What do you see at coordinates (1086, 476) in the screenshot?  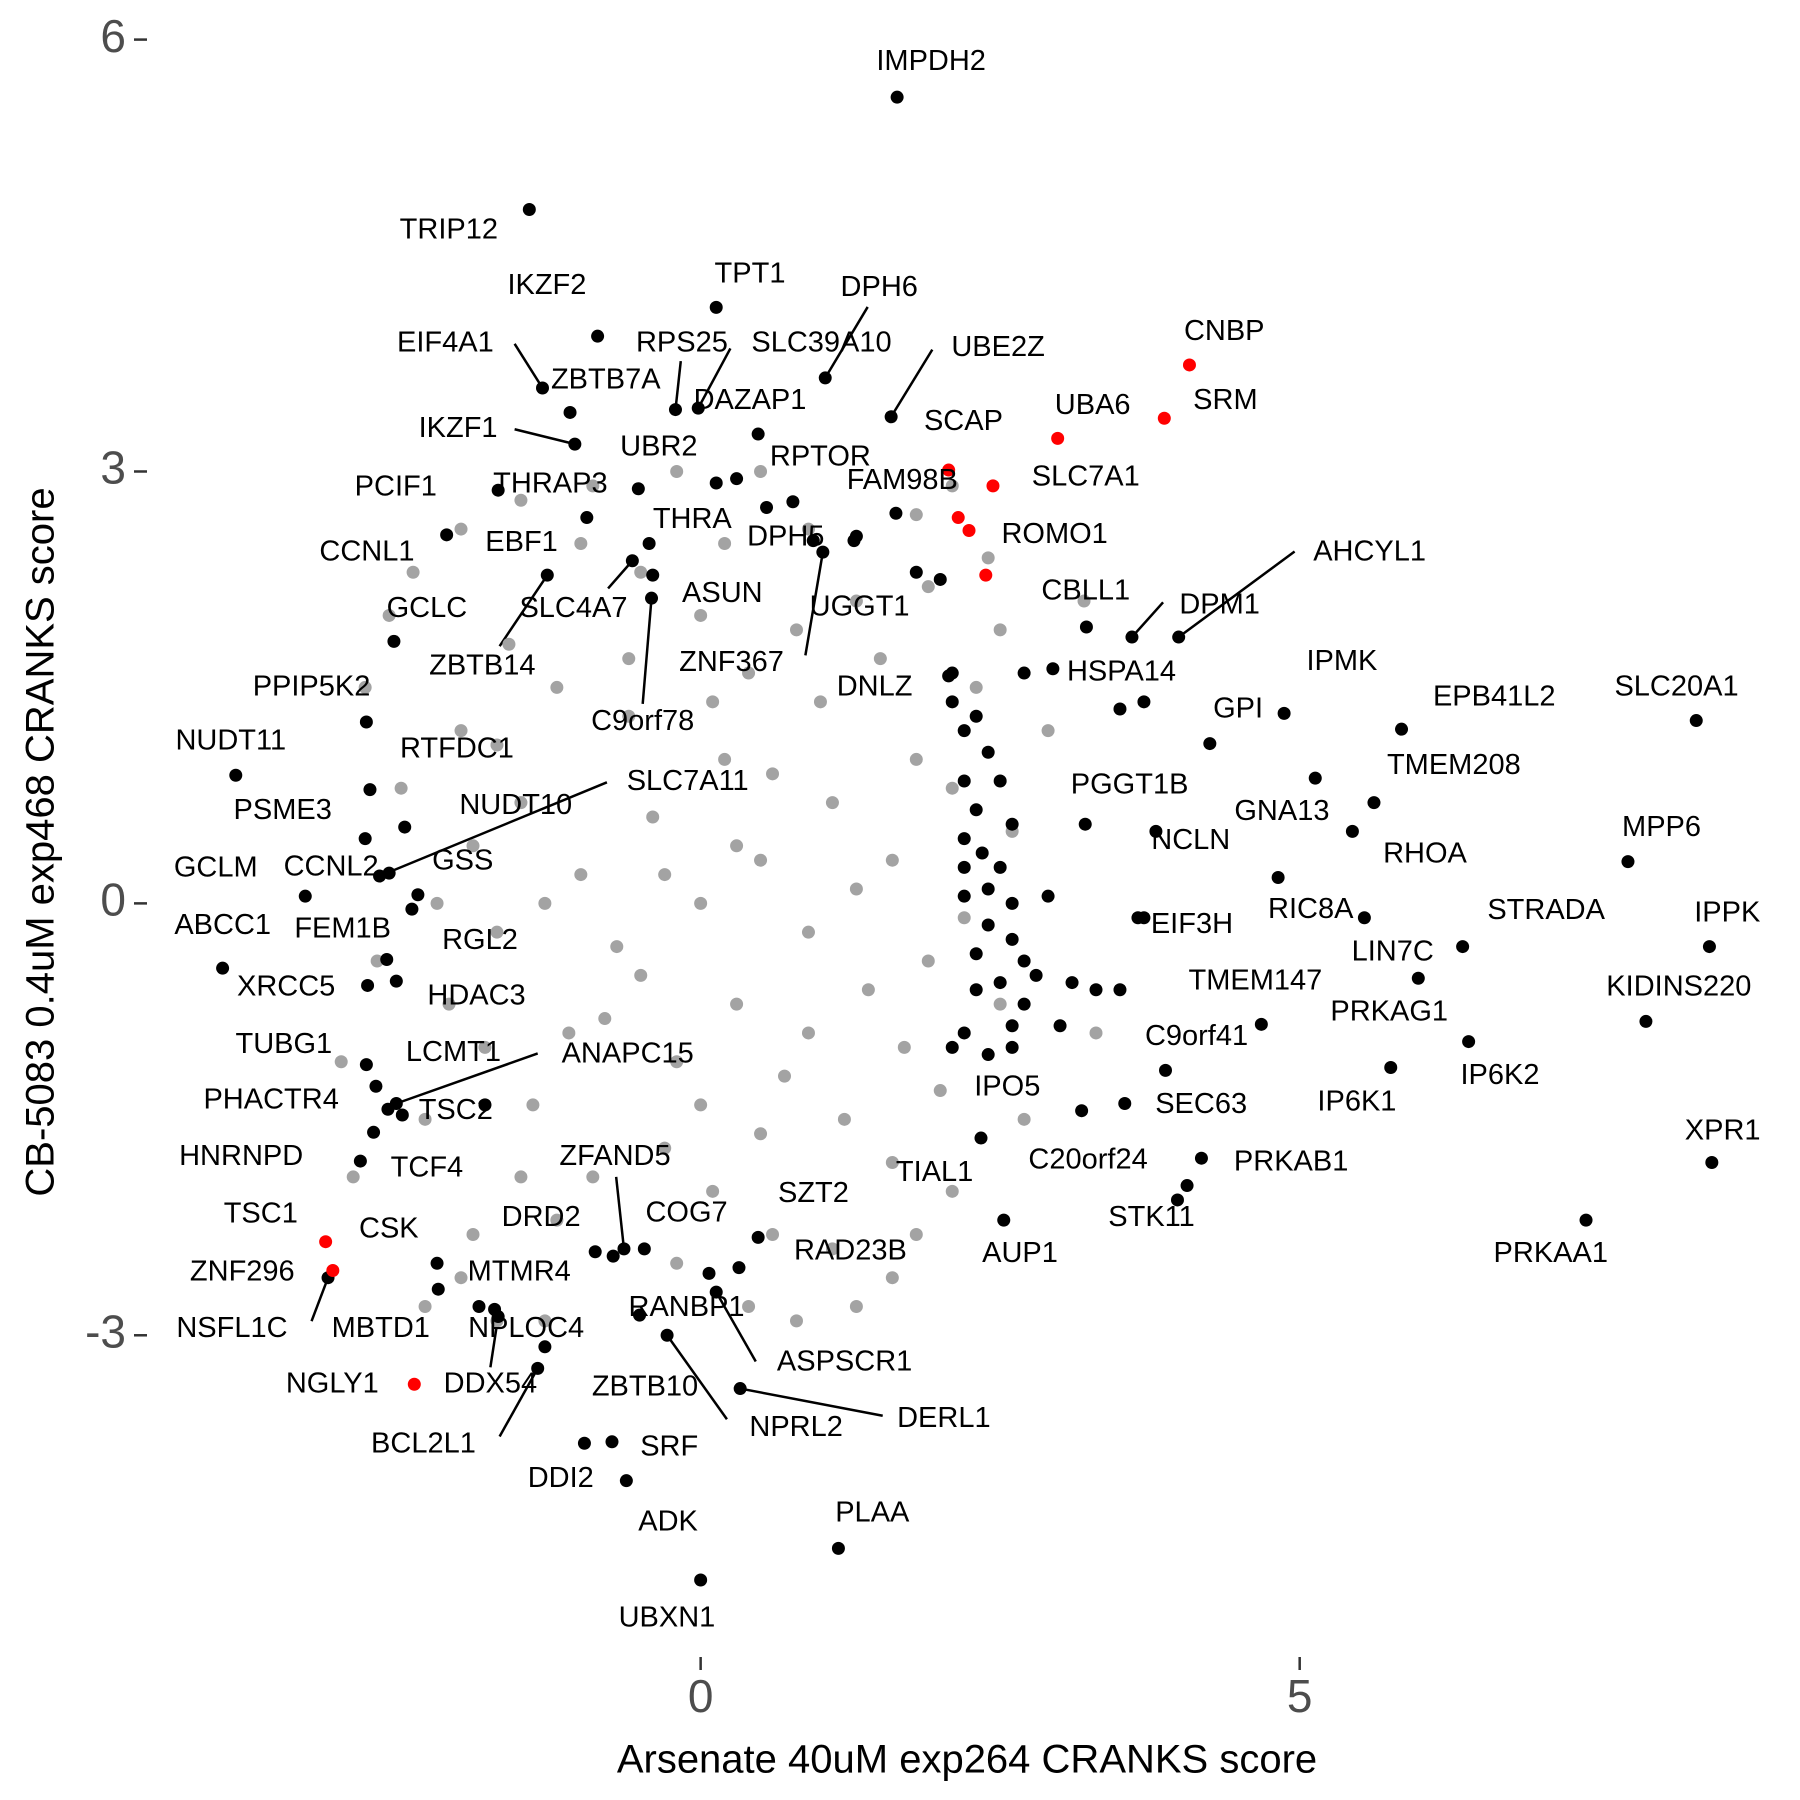 I see `point-label: SLC7A1` at bounding box center [1086, 476].